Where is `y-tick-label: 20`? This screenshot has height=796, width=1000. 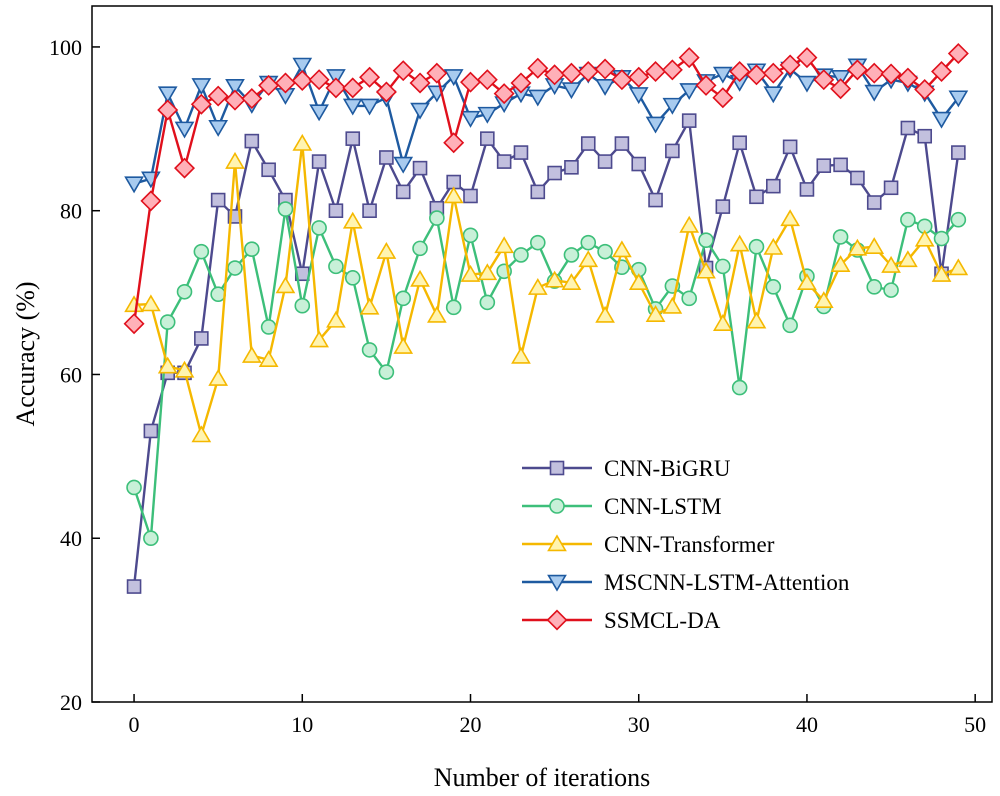
y-tick-label: 20 is located at coordinates (71, 702).